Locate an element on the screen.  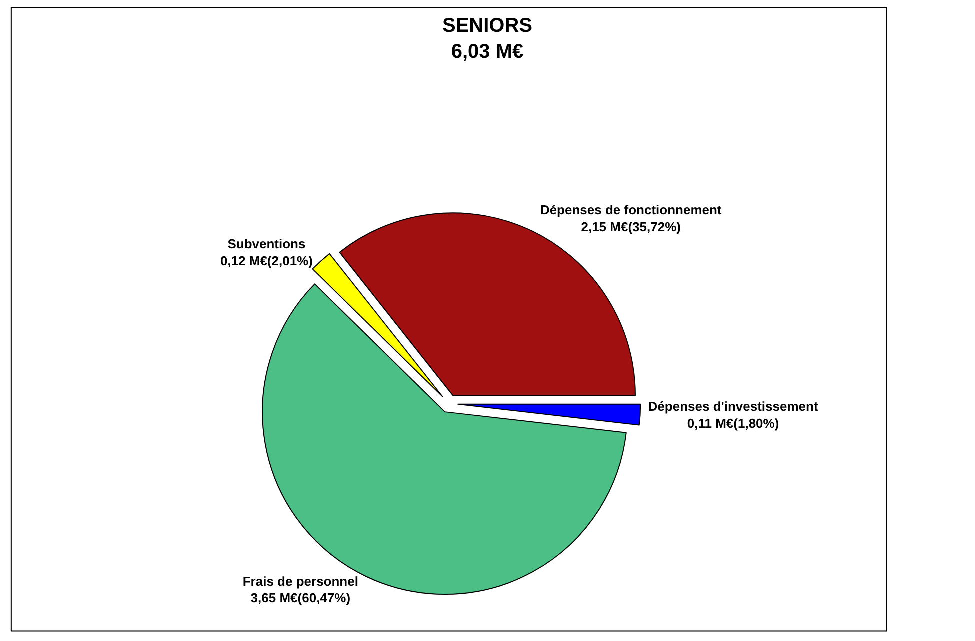
slice-label: Dépenses d'investissement is located at coordinates (733, 406).